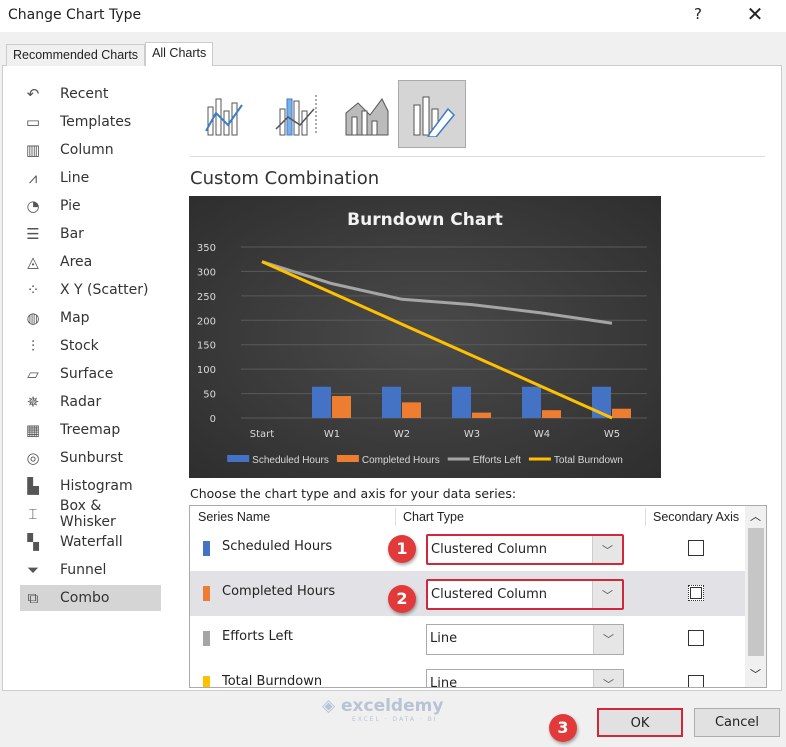 The width and height of the screenshot is (786, 747). What do you see at coordinates (33, 290) in the screenshot?
I see `scatter-chart-icon: ⁘` at bounding box center [33, 290].